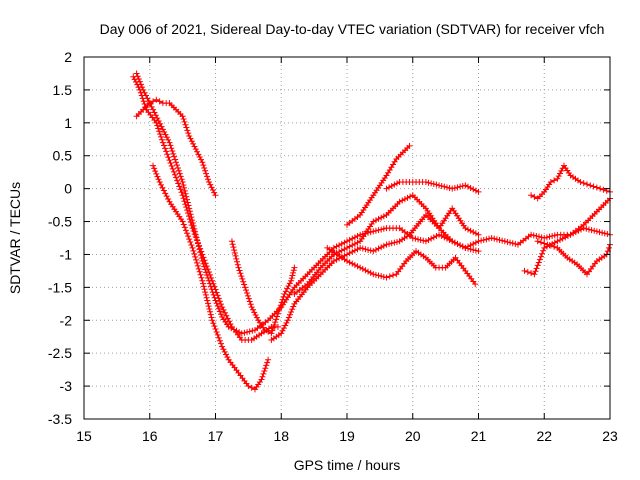 The height and width of the screenshot is (480, 640). What do you see at coordinates (413, 436) in the screenshot?
I see `x-tick-label: 20` at bounding box center [413, 436].